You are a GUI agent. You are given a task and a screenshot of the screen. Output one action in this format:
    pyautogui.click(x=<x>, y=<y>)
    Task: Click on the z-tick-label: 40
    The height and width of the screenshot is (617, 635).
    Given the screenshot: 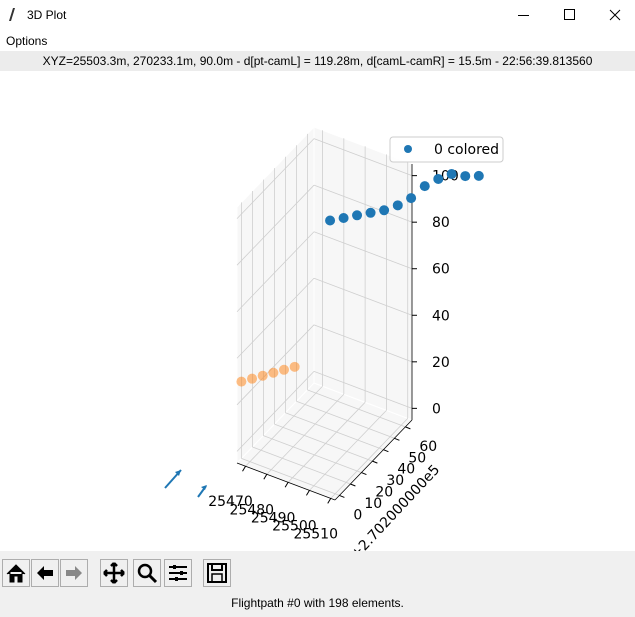 What is the action you would take?
    pyautogui.click(x=441, y=316)
    